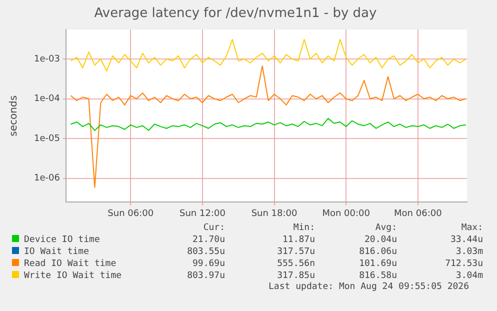 This screenshot has height=311, width=497. I want to click on text: Cur:, so click(213, 228).